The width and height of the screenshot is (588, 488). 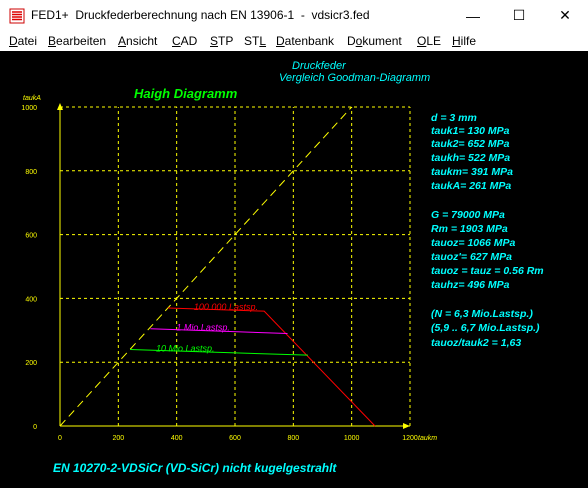 I want to click on menu-stp: STP, so click(x=222, y=41).